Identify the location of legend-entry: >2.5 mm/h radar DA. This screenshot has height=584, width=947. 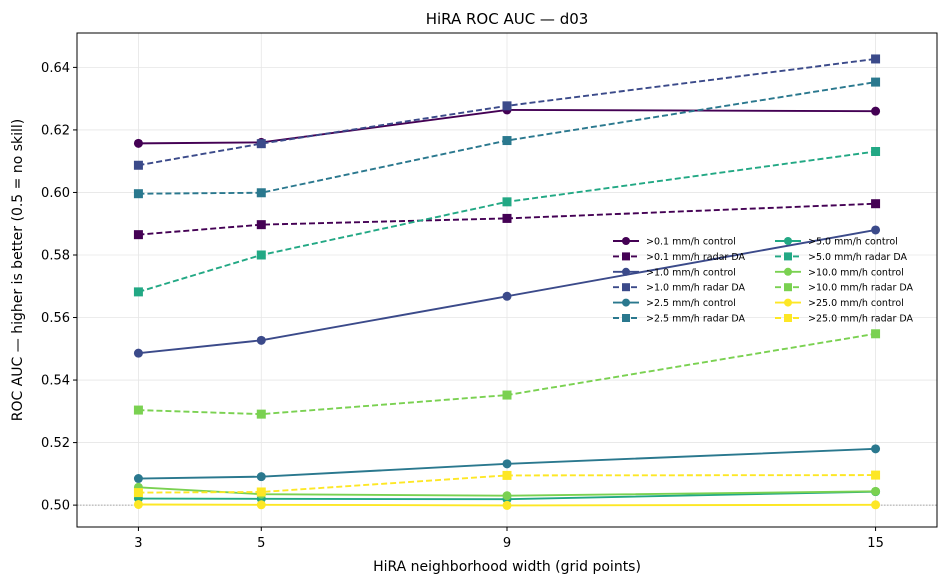
(679, 319).